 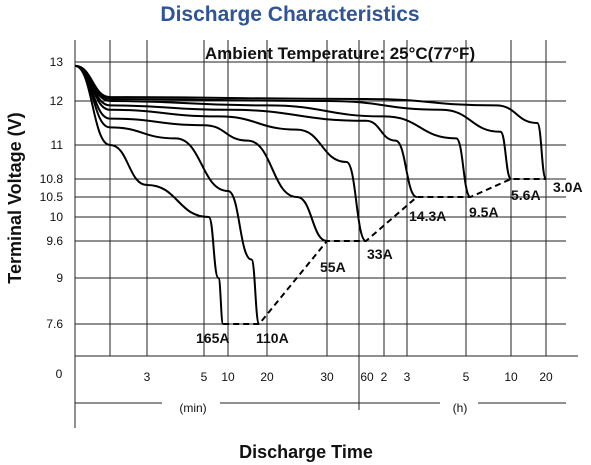 I want to click on x-tick-label: 2, so click(x=384, y=377).